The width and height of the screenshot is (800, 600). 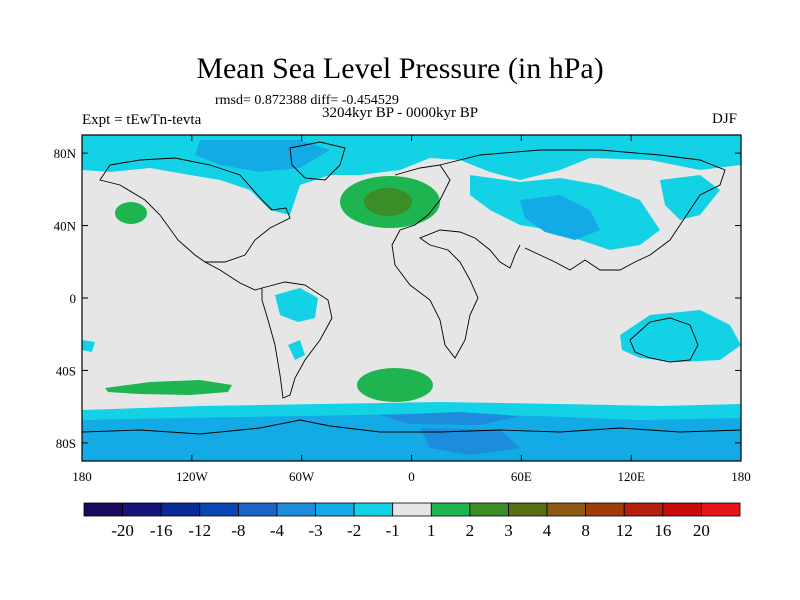 I want to click on australia-coastline, so click(x=664, y=340).